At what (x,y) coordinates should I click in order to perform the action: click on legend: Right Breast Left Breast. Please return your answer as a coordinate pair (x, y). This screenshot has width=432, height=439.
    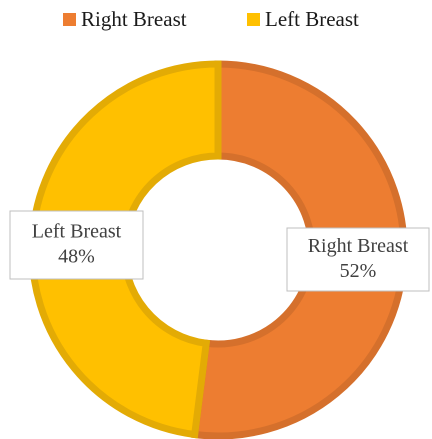
    Looking at the image, I should click on (211, 19).